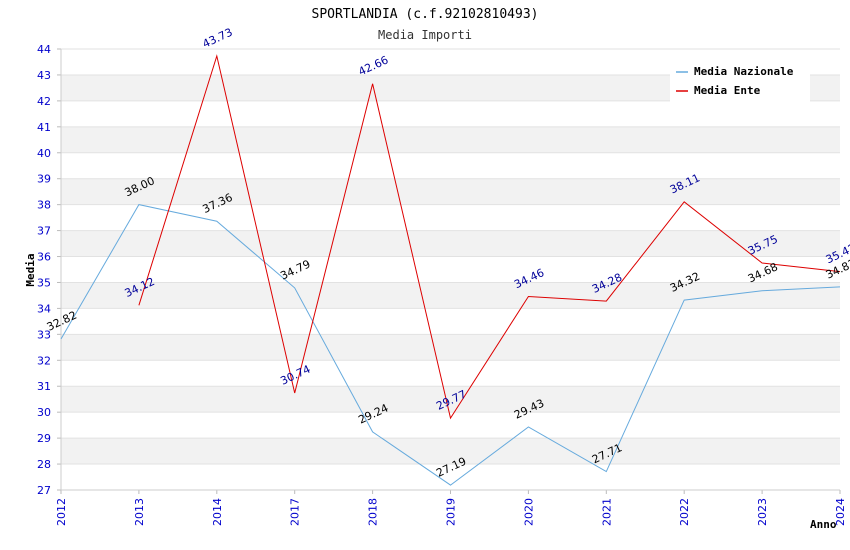 The height and width of the screenshot is (550, 850). Describe the element at coordinates (217, 512) in the screenshot. I see `x-tick-label: 2014` at that location.